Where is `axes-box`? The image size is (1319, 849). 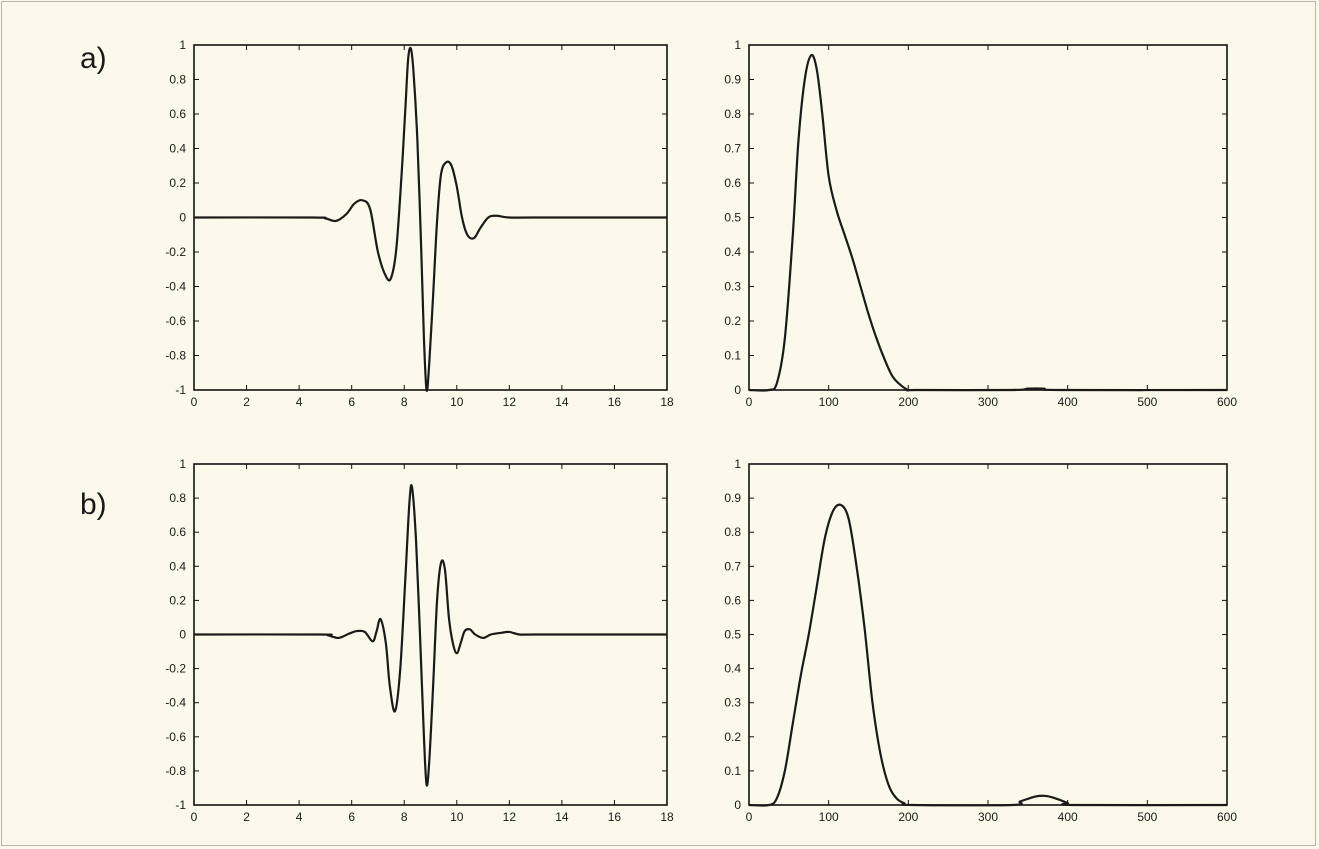
axes-box is located at coordinates (988, 634).